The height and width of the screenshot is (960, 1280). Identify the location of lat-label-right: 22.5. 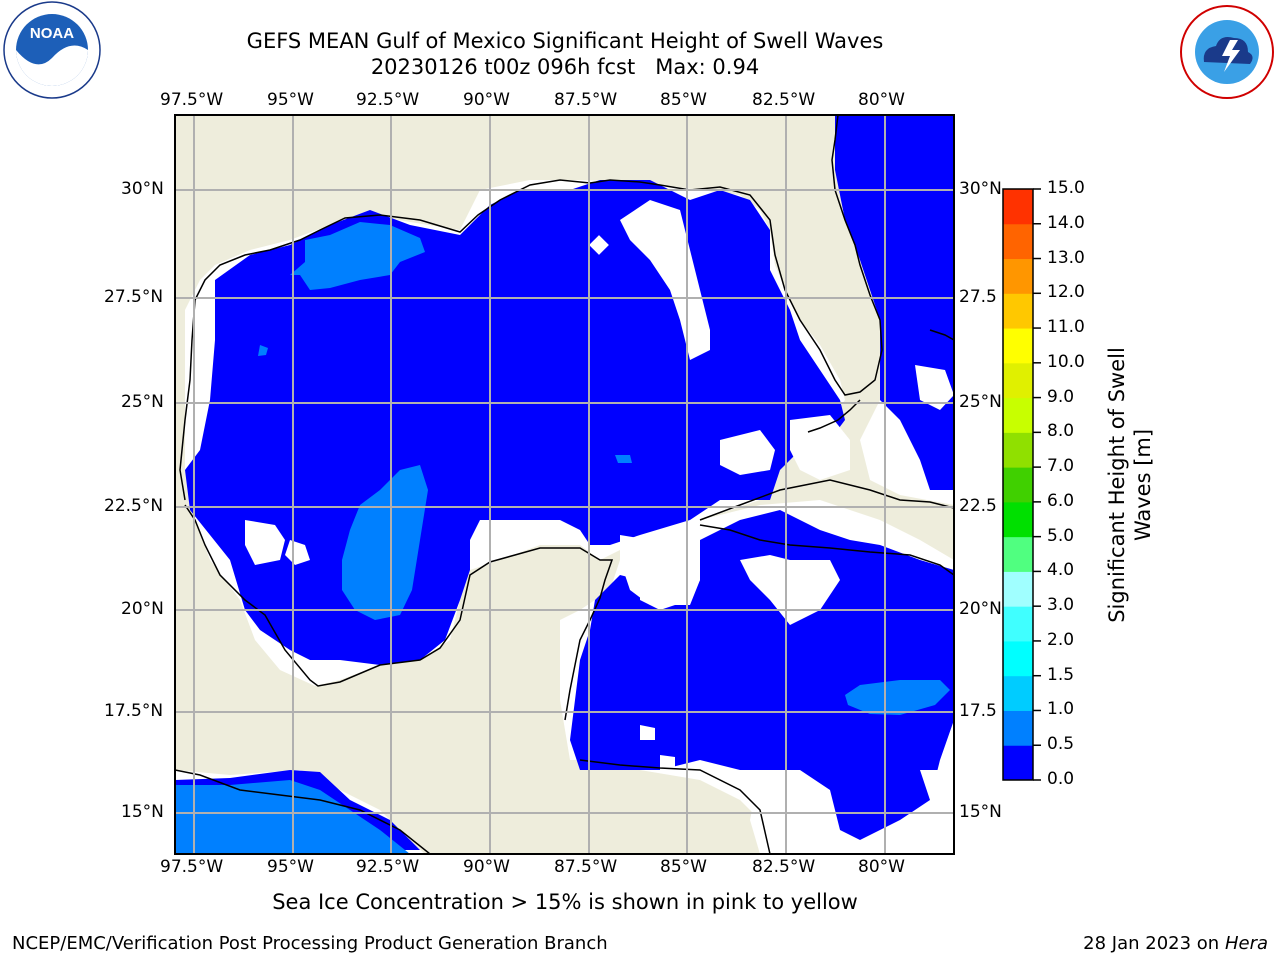
(978, 506).